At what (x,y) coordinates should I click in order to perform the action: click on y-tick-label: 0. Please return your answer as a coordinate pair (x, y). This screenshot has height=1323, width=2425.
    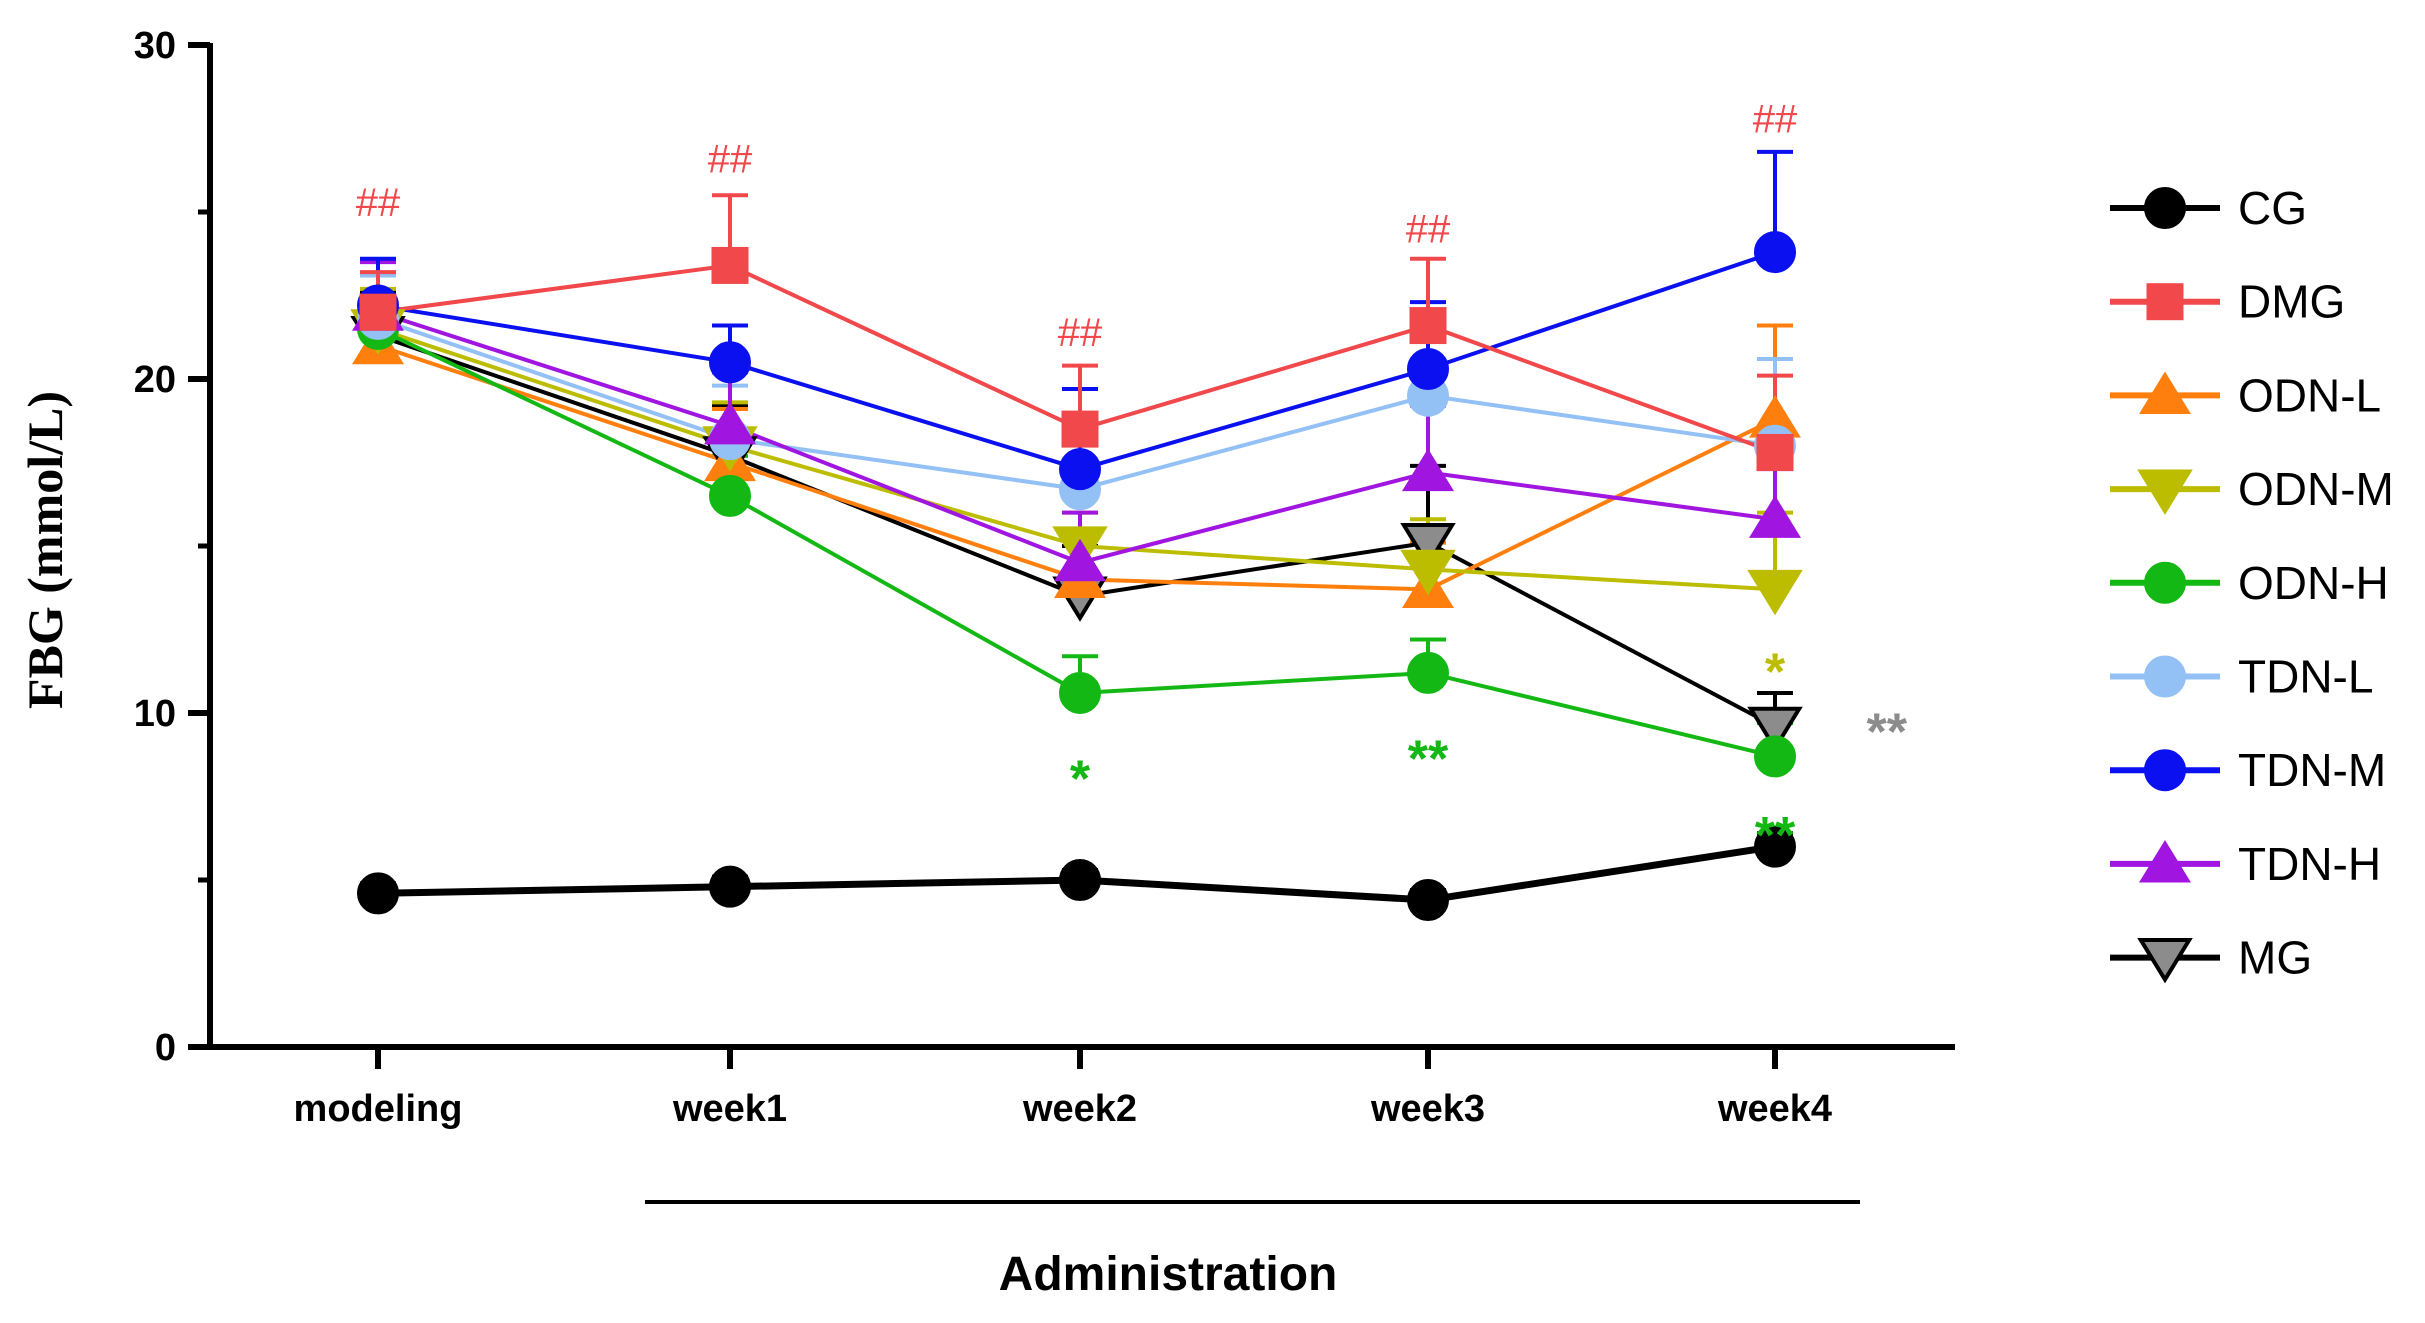
    Looking at the image, I should click on (165, 1048).